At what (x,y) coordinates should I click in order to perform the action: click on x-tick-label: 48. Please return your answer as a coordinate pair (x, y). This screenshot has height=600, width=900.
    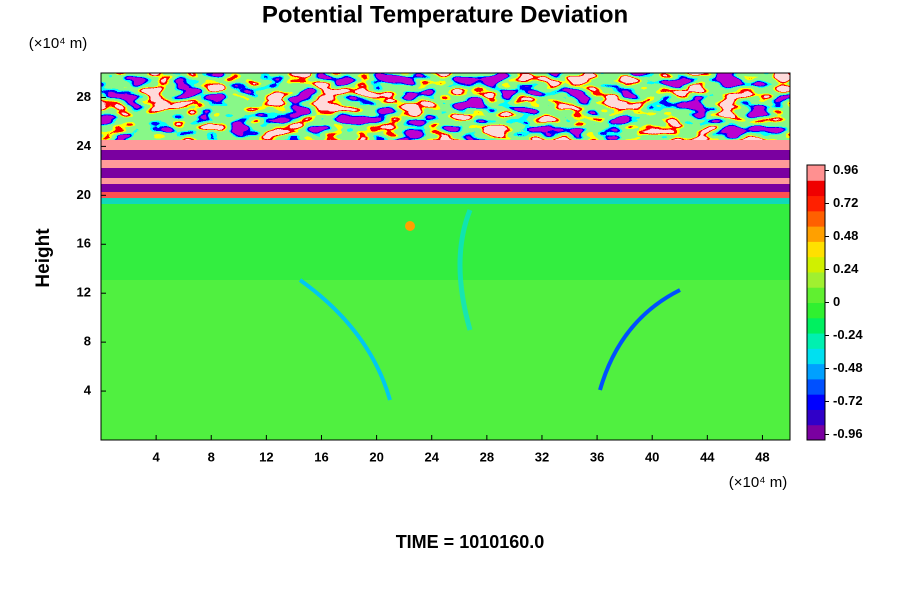
    Looking at the image, I should click on (762, 456).